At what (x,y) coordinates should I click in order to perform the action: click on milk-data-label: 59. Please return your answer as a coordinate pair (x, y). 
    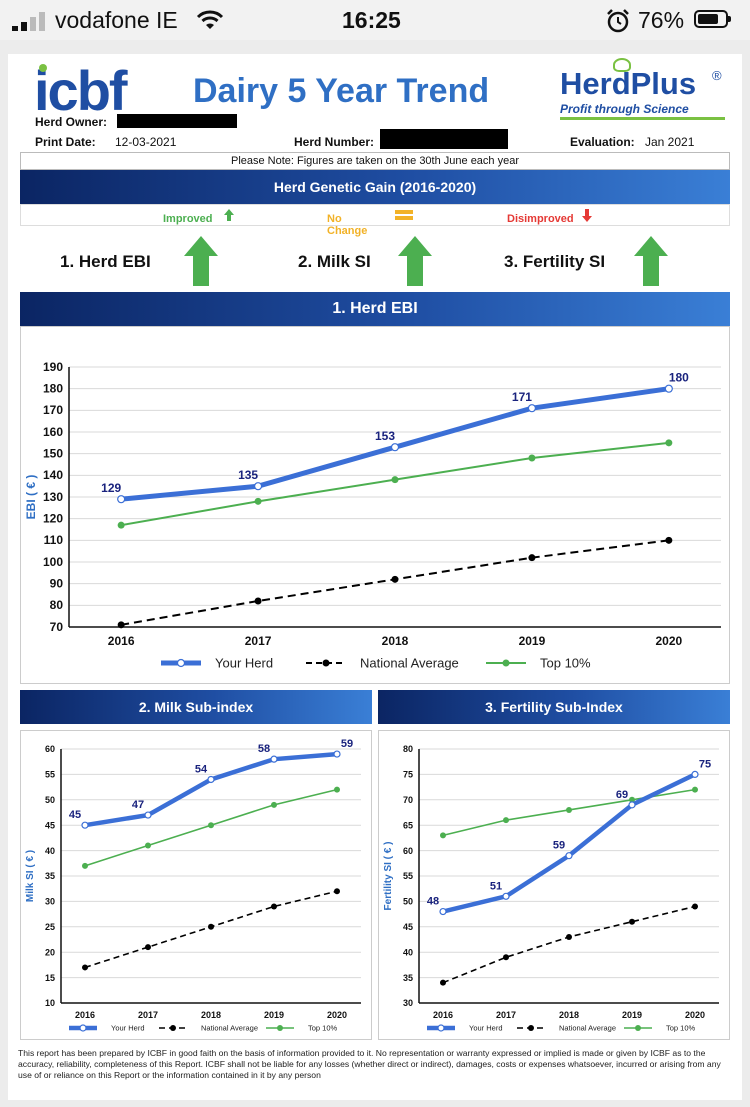
    Looking at the image, I should click on (347, 744).